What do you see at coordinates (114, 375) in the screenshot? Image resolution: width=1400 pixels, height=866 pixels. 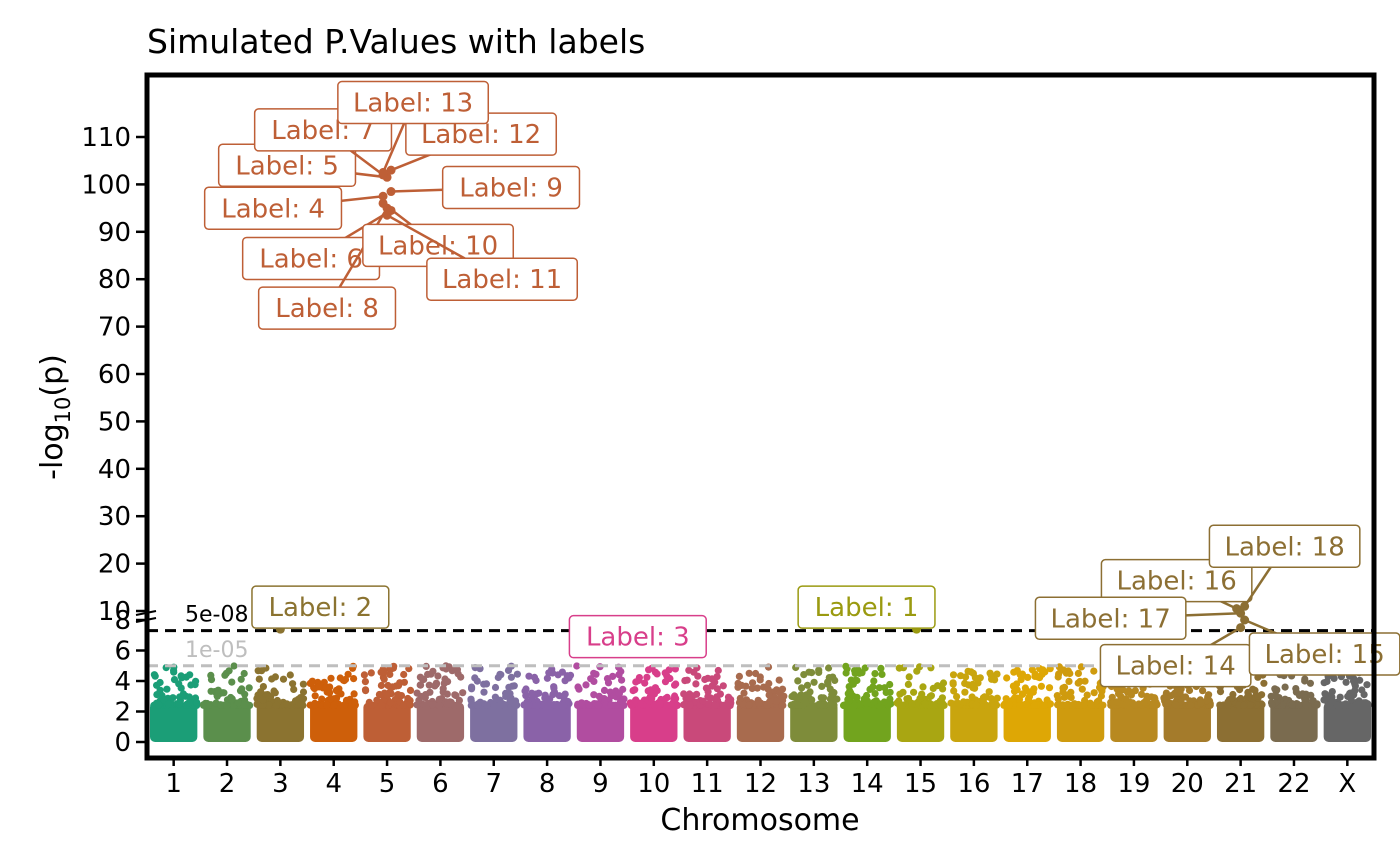 I see `y-tick-label: 60` at bounding box center [114, 375].